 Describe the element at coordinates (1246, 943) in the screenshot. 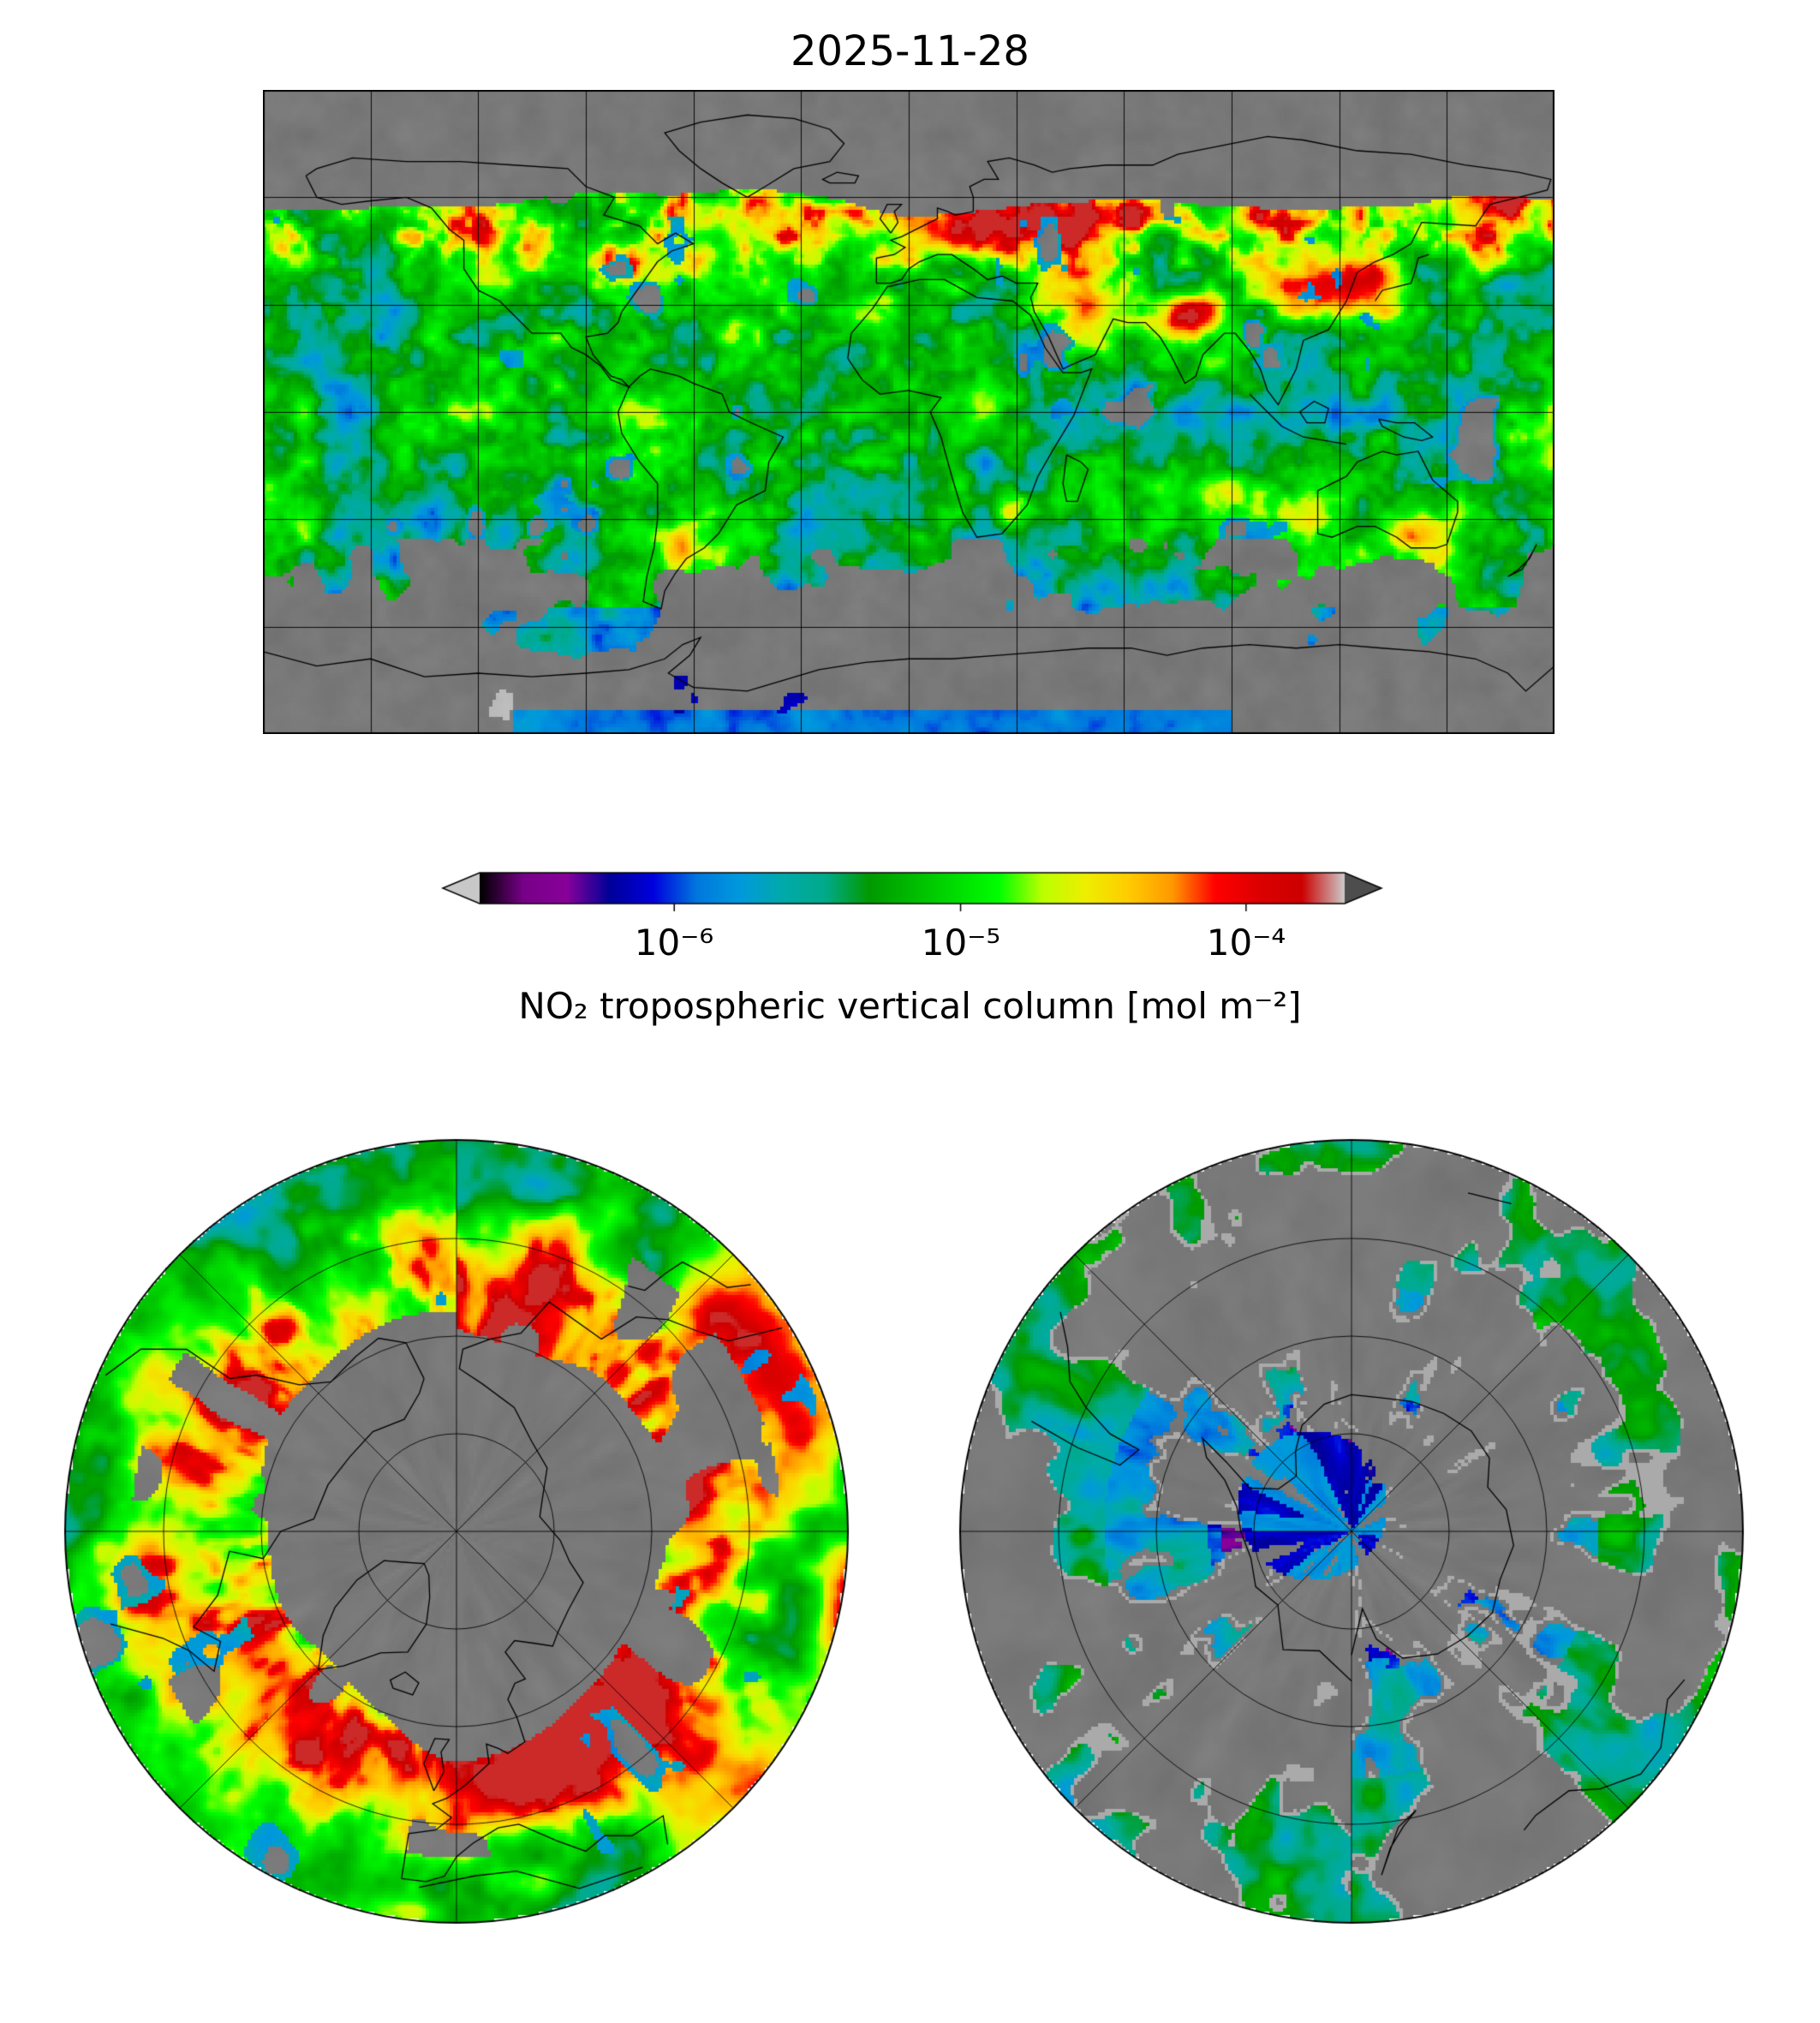

I see `colorbar-tick-1e-4: 10⁻⁴` at that location.